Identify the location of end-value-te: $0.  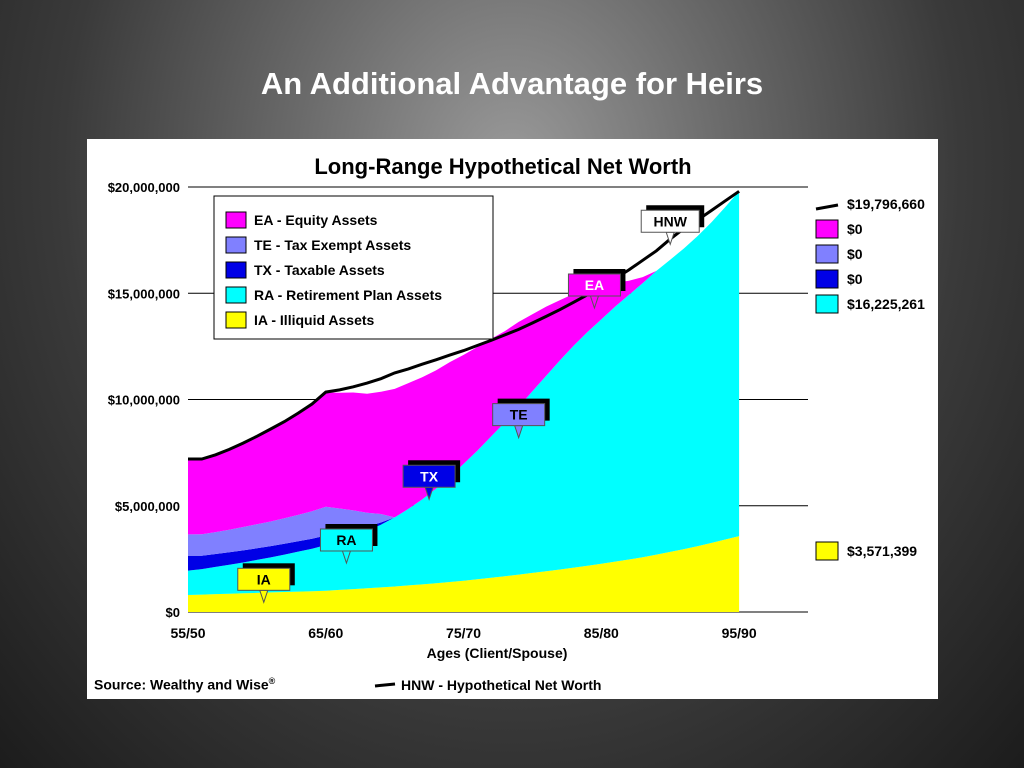
(855, 254).